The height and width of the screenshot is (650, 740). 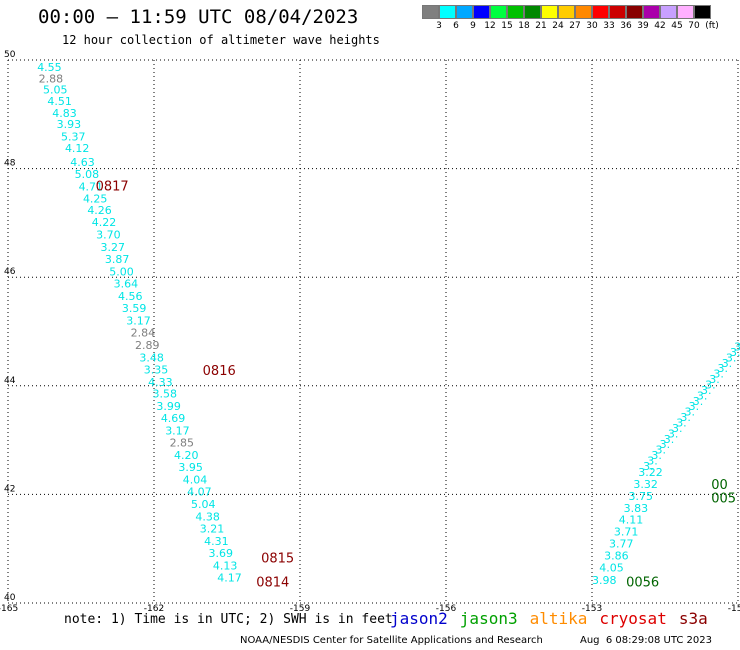 I want to click on wave-height-label: 2.84, so click(x=143, y=332).